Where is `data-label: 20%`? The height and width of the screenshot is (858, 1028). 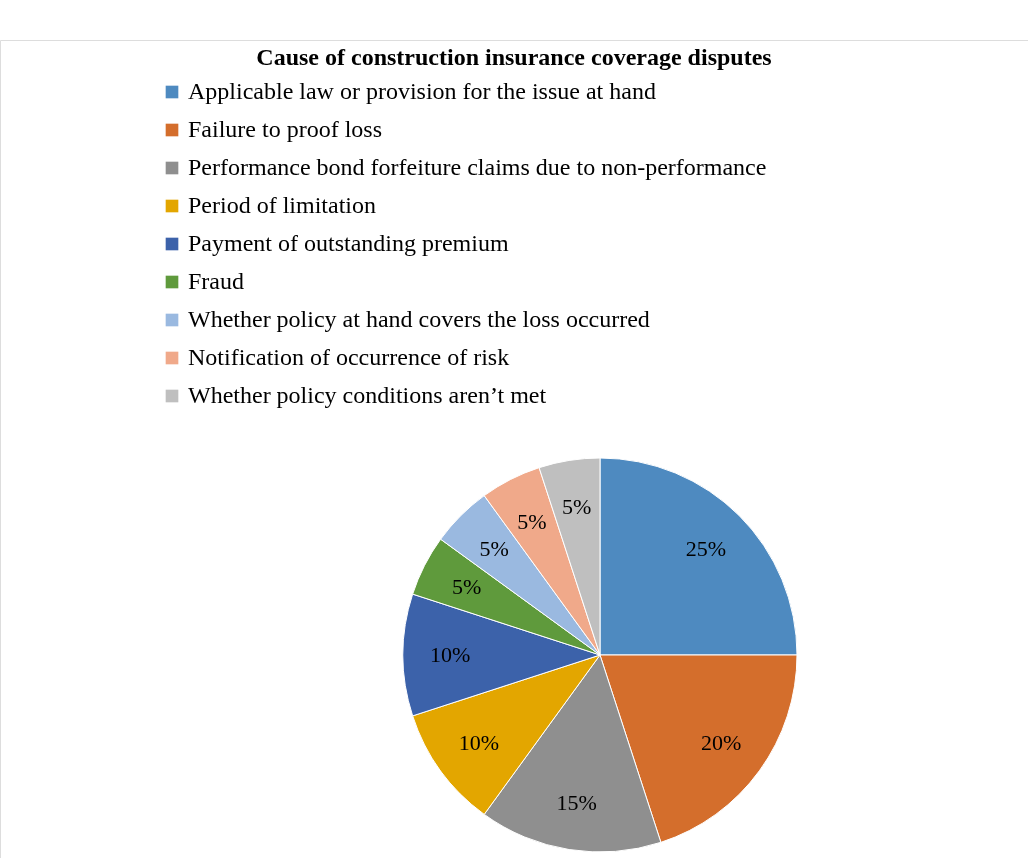
data-label: 20% is located at coordinates (721, 742).